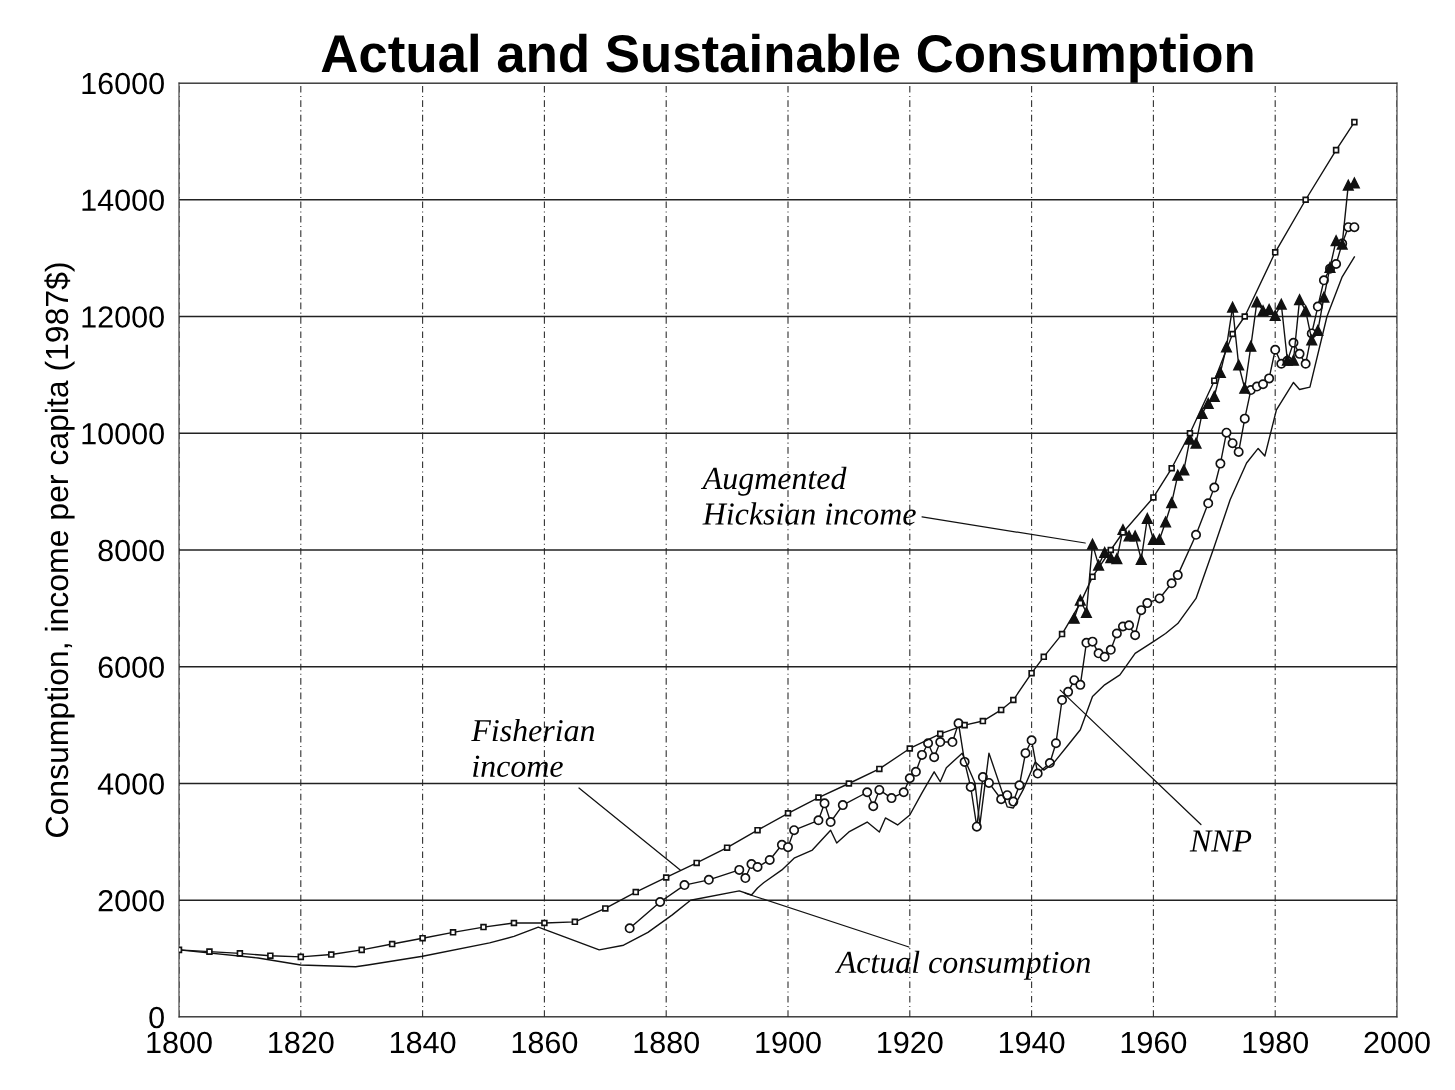 Image resolution: width=1455 pixels, height=1090 pixels. What do you see at coordinates (1275, 1042) in the screenshot?
I see `x-tick-label: 1980` at bounding box center [1275, 1042].